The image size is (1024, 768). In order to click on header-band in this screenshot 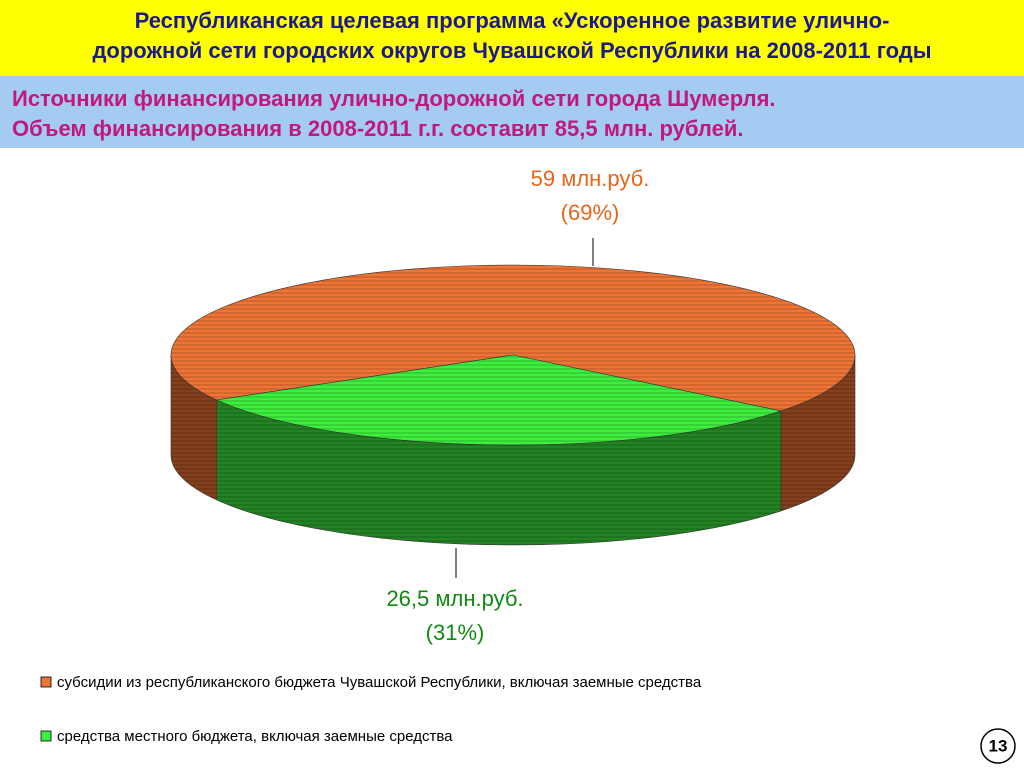, I will do `click(512, 38)`.